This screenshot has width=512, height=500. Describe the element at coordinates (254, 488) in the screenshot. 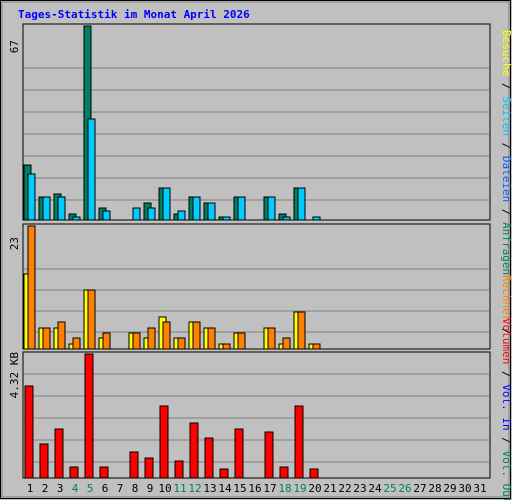

I see `x-tick-day-16: 16` at that location.